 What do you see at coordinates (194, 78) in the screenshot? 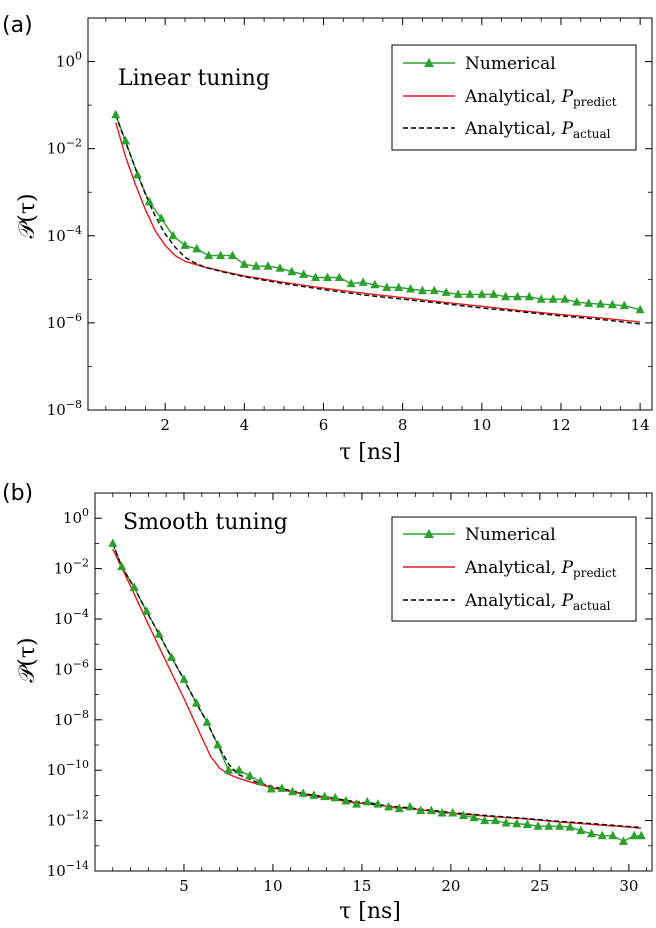
I see `panel-a-title: Linear tuning` at bounding box center [194, 78].